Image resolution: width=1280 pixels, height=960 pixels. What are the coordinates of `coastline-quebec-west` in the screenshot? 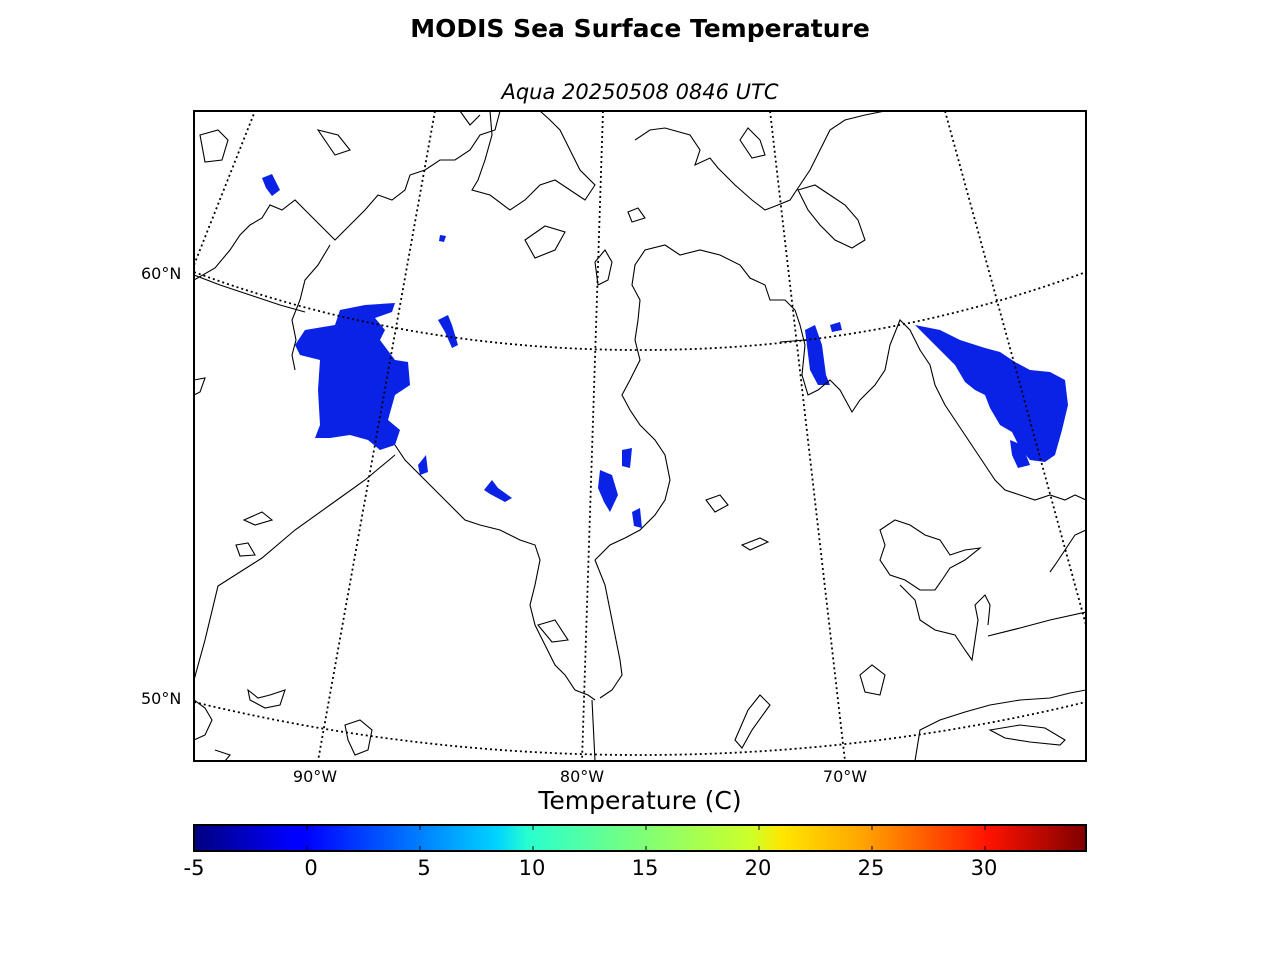 It's located at (840, 402).